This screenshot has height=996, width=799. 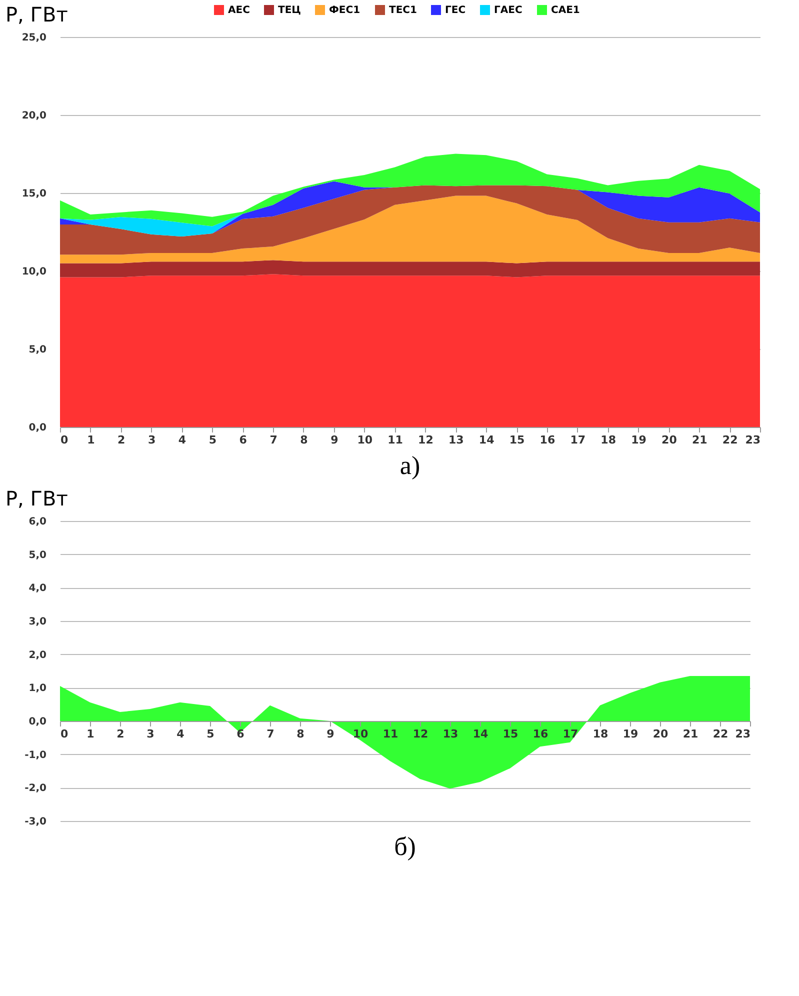 I want to click on y-tick-label: 4,0, so click(x=37, y=588).